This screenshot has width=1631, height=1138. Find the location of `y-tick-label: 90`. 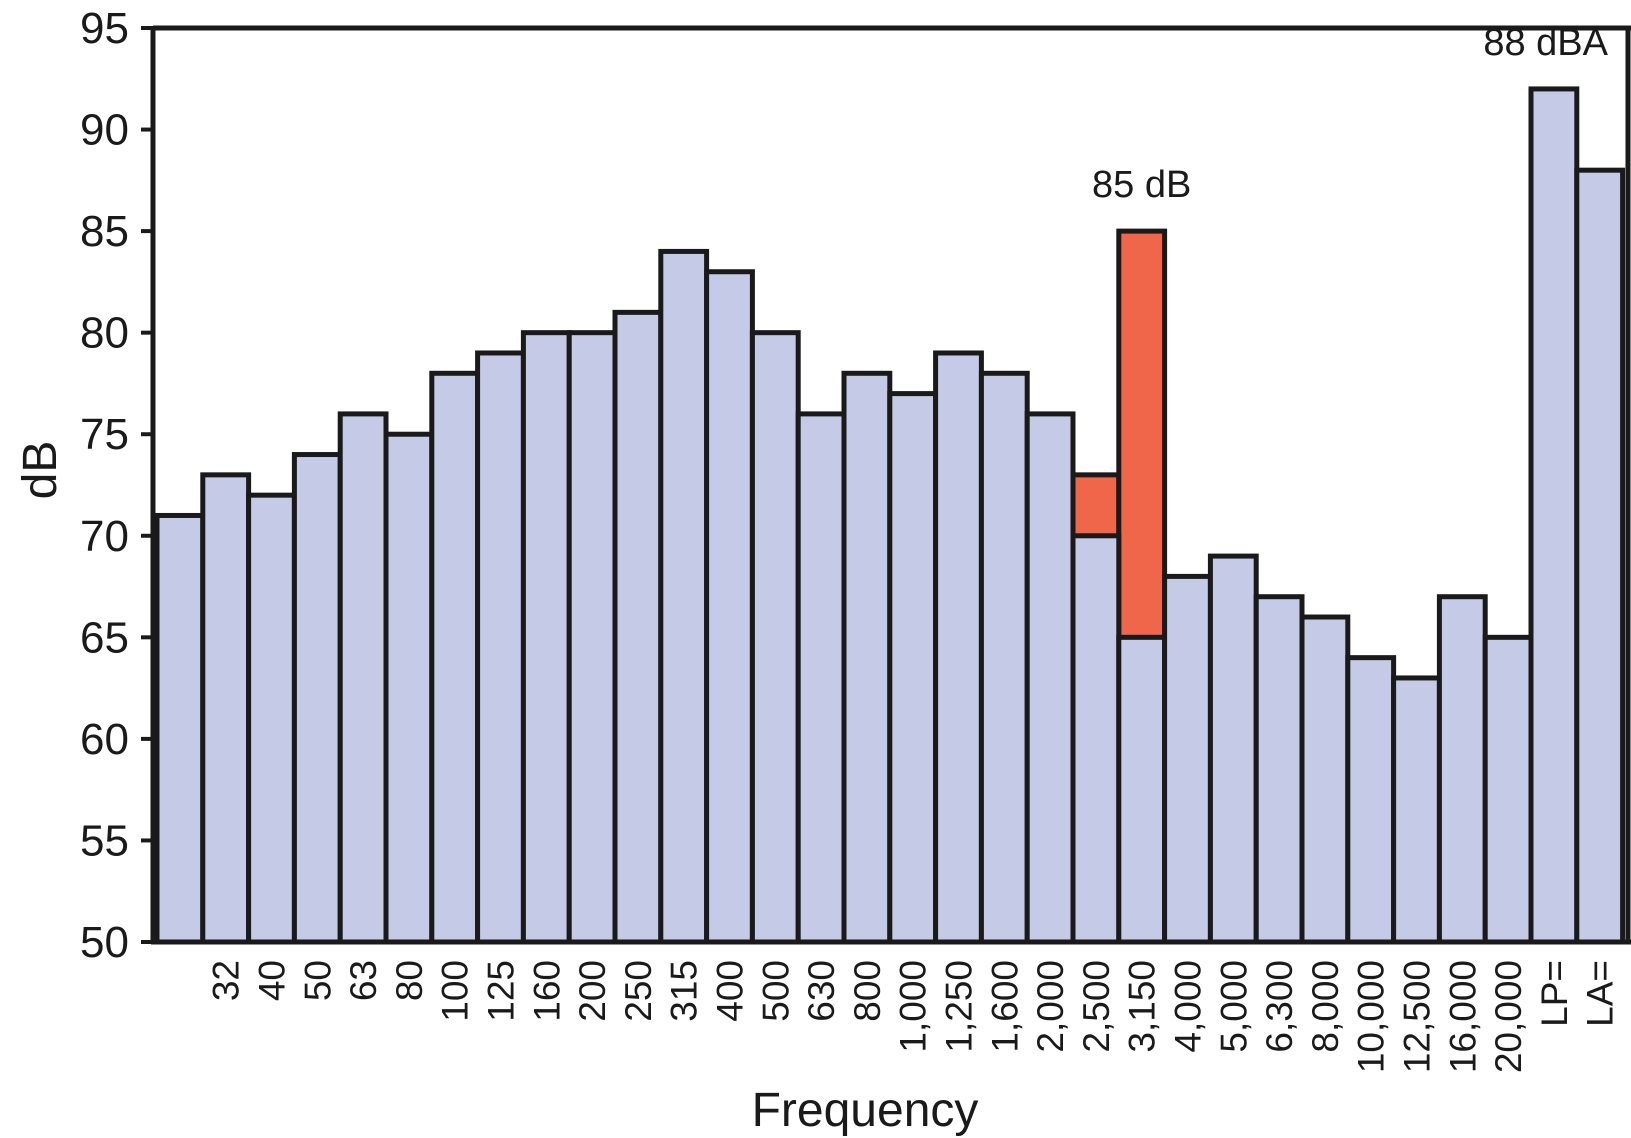

y-tick-label: 90 is located at coordinates (104, 130).